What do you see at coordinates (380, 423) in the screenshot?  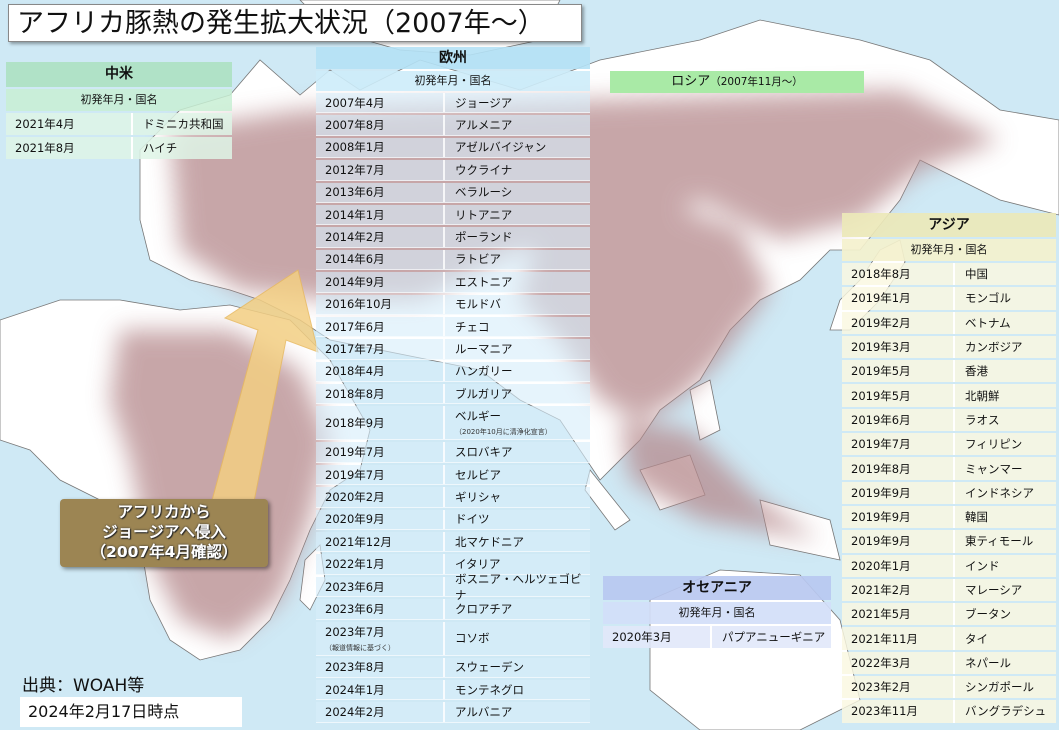 I see `outbreak-date: 2018年9月` at bounding box center [380, 423].